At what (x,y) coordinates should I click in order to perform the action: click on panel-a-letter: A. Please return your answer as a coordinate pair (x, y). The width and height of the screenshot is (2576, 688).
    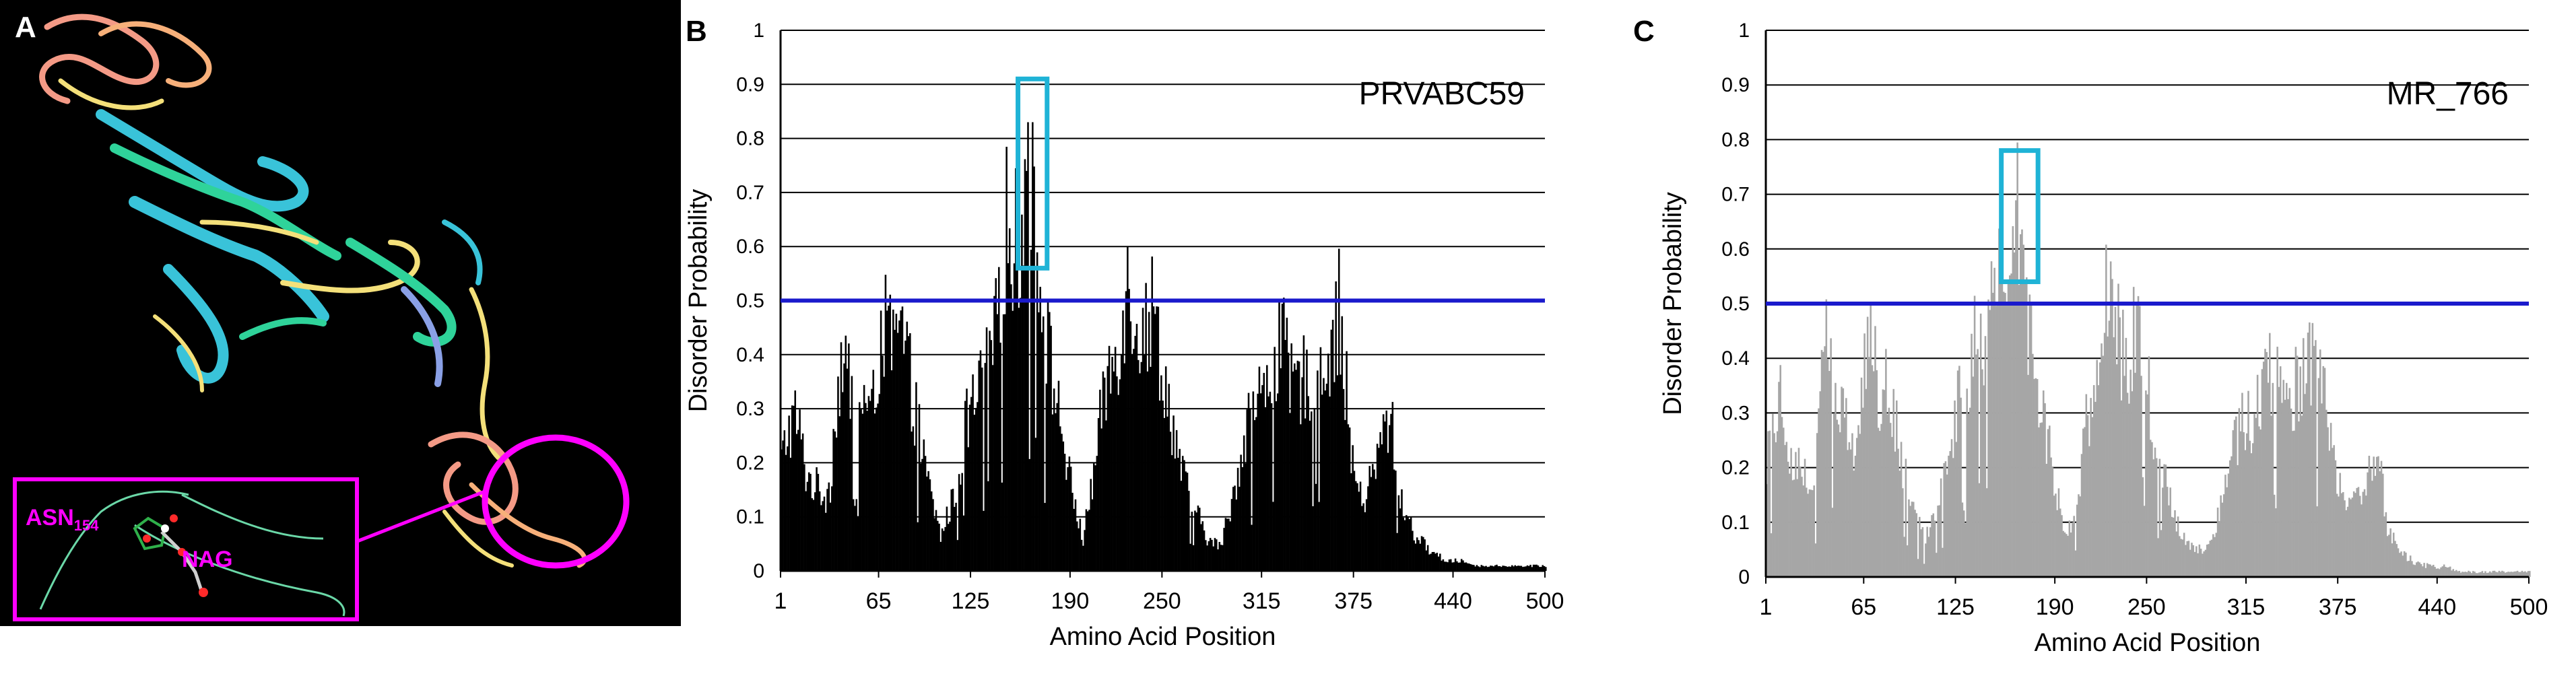
    Looking at the image, I should click on (25, 27).